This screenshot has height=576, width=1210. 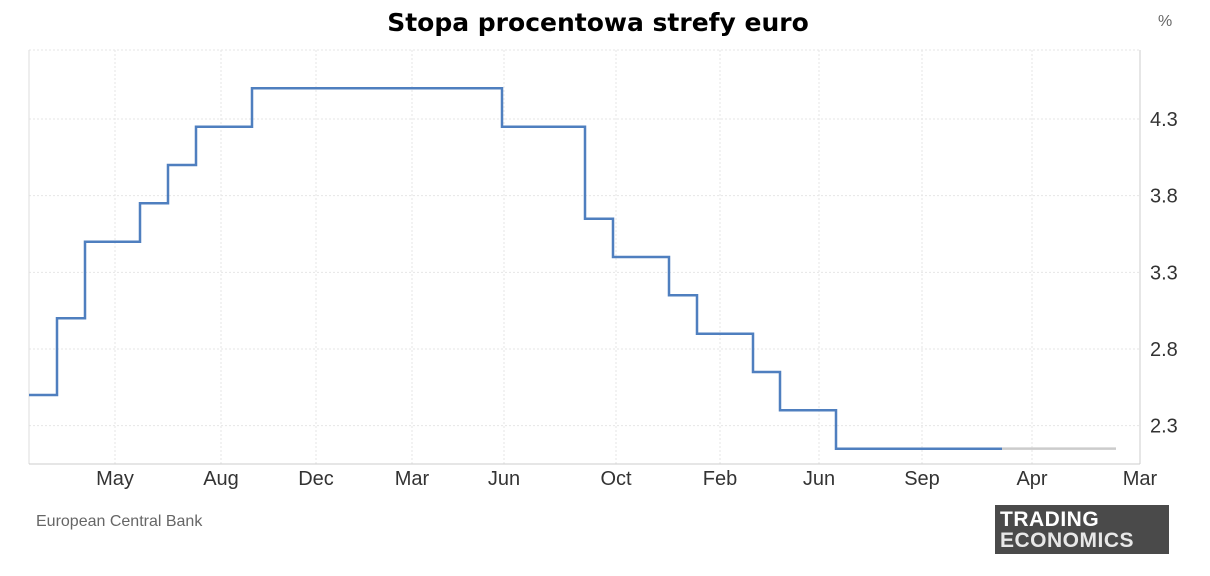 What do you see at coordinates (115, 479) in the screenshot?
I see `x-tick-label: May` at bounding box center [115, 479].